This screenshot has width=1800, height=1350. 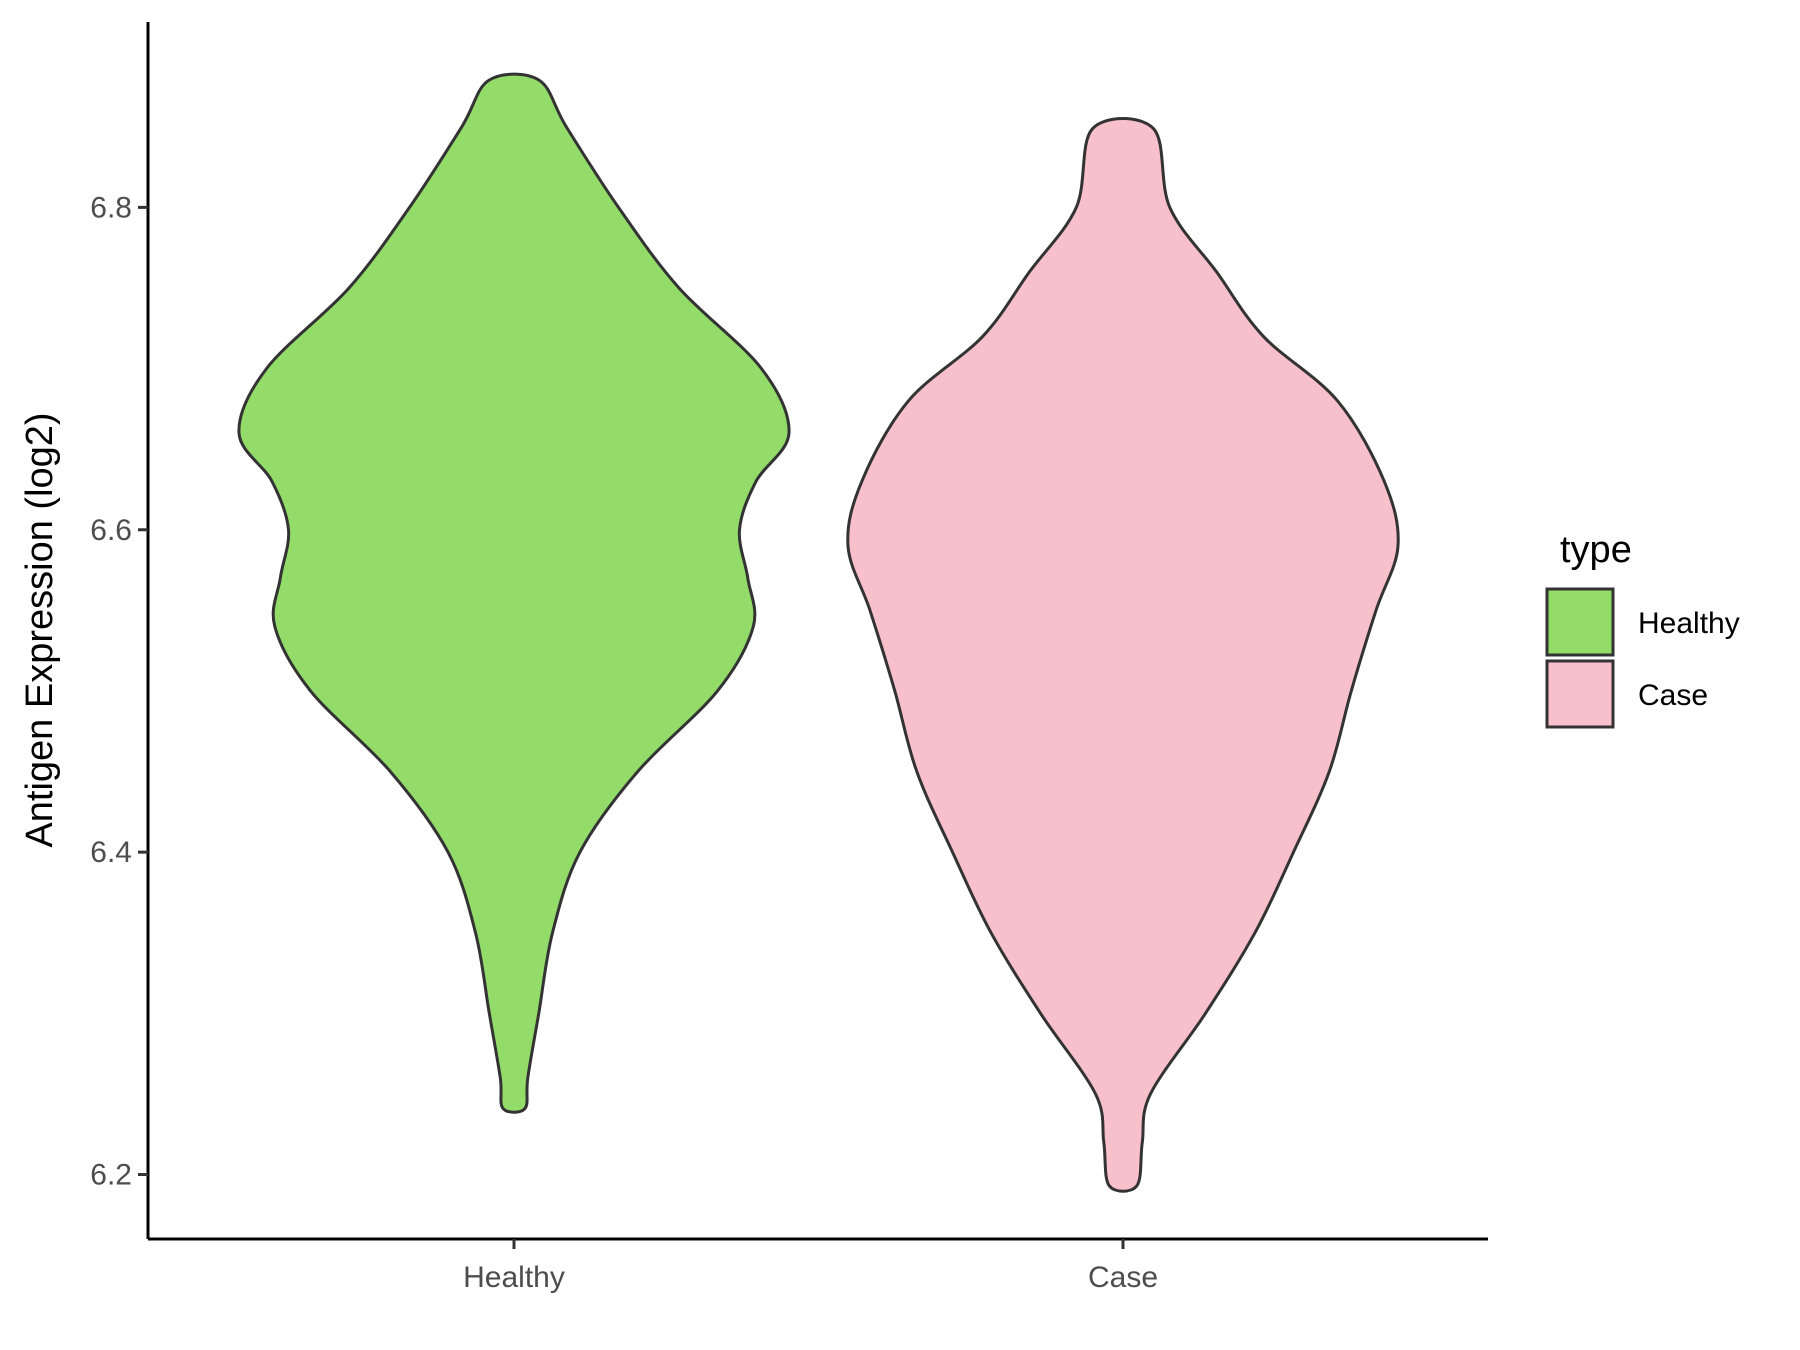 What do you see at coordinates (1642, 658) in the screenshot?
I see `legend-entries: Healthy Case` at bounding box center [1642, 658].